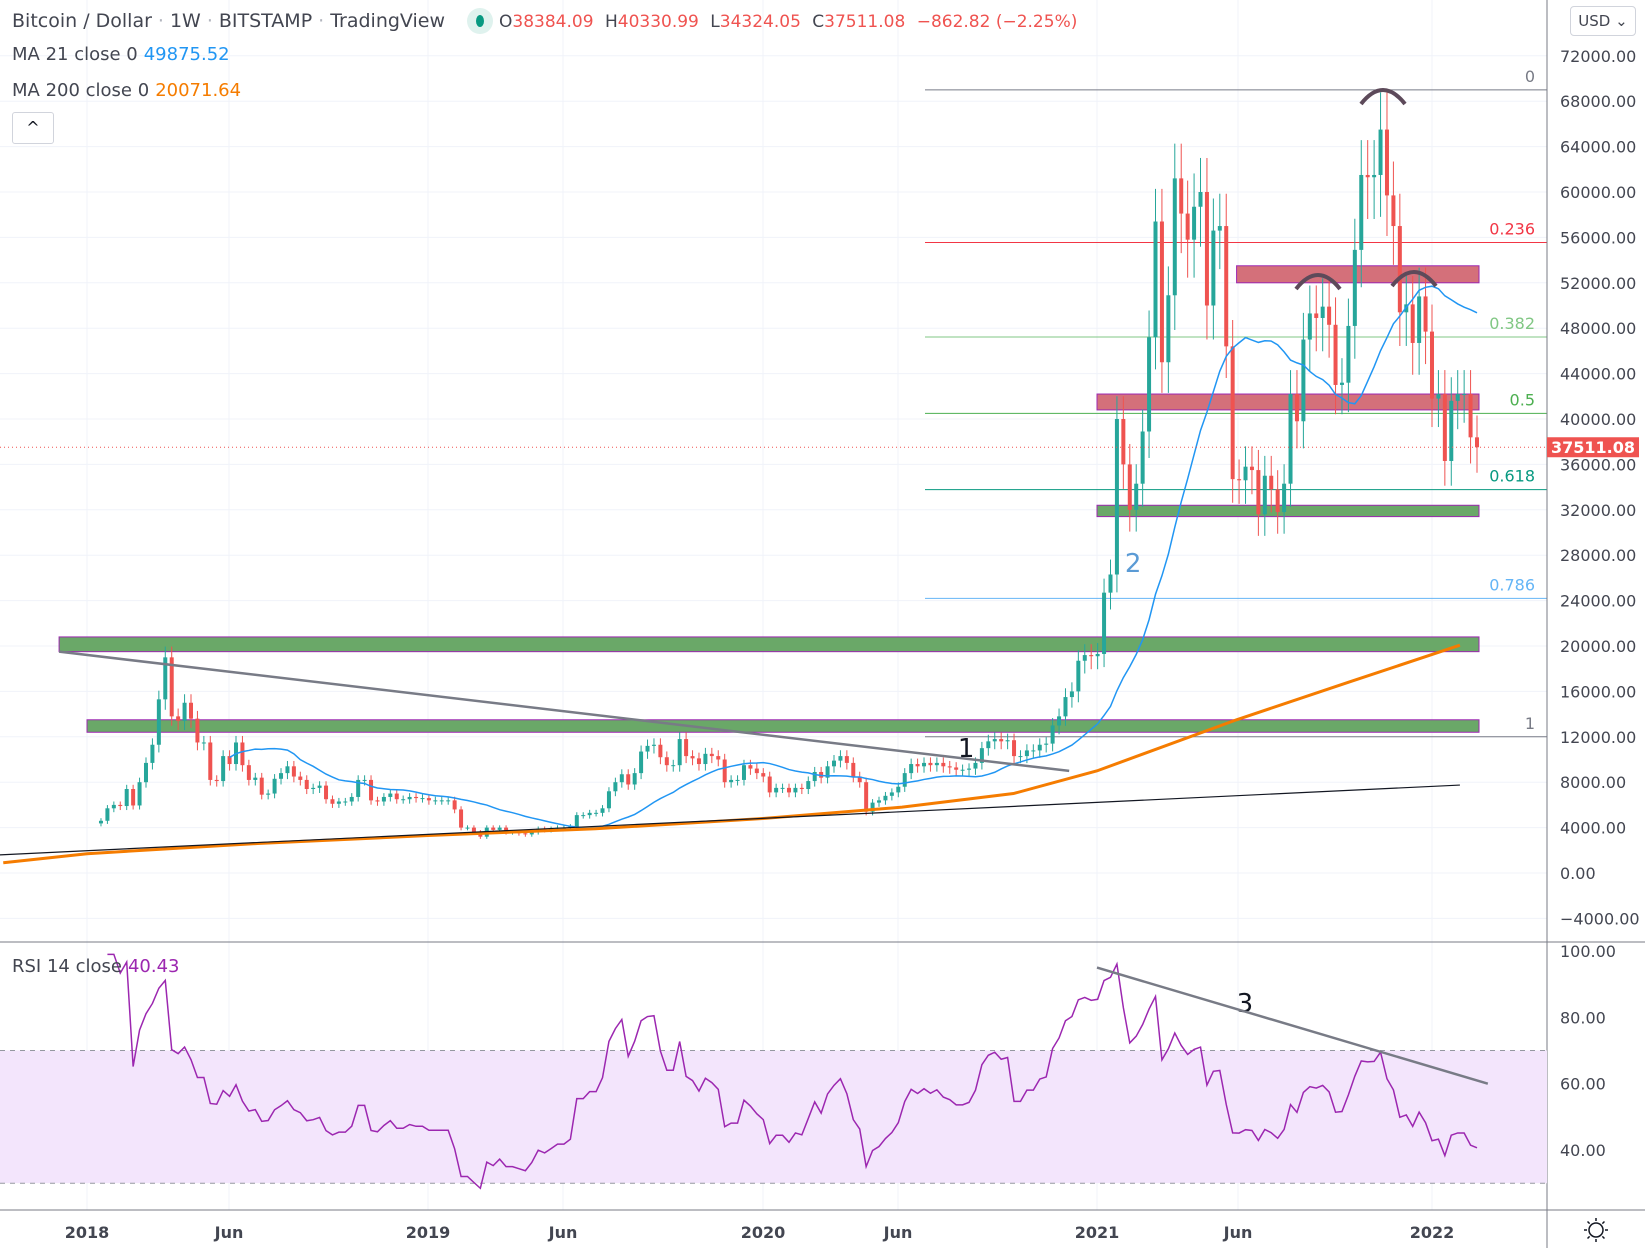 The height and width of the screenshot is (1248, 1645). What do you see at coordinates (1512, 584) in the screenshot?
I see `fib-level-label: 0.786` at bounding box center [1512, 584].